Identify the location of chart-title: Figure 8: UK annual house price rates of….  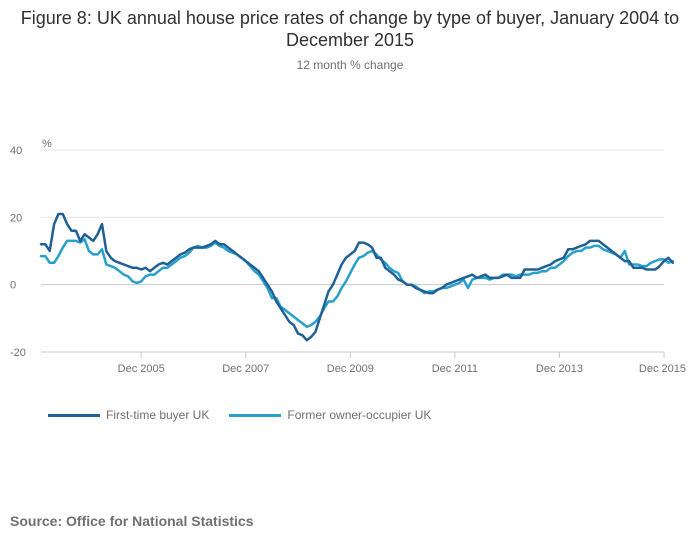
(350, 29).